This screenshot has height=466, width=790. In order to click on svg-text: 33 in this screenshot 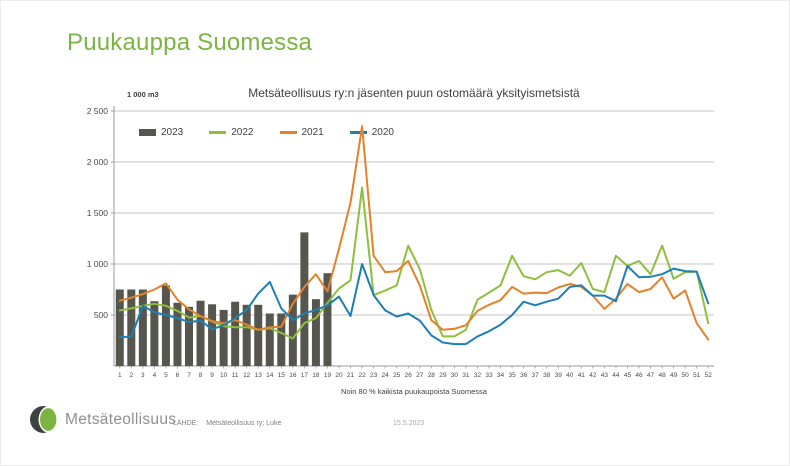, I will do `click(489, 375)`.